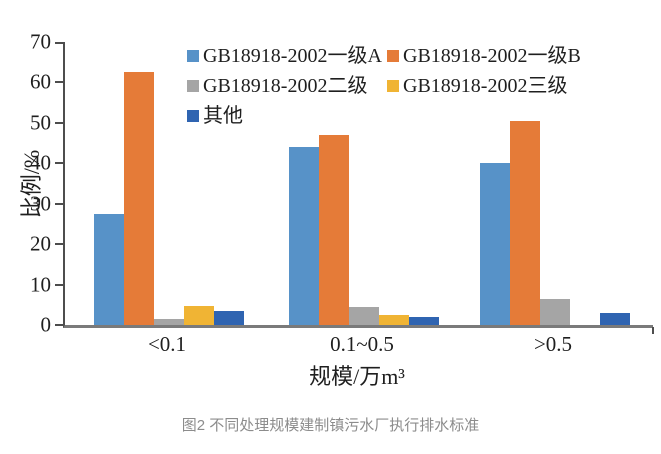 The height and width of the screenshot is (454, 661). I want to click on bar-series1-group2, so click(304, 236).